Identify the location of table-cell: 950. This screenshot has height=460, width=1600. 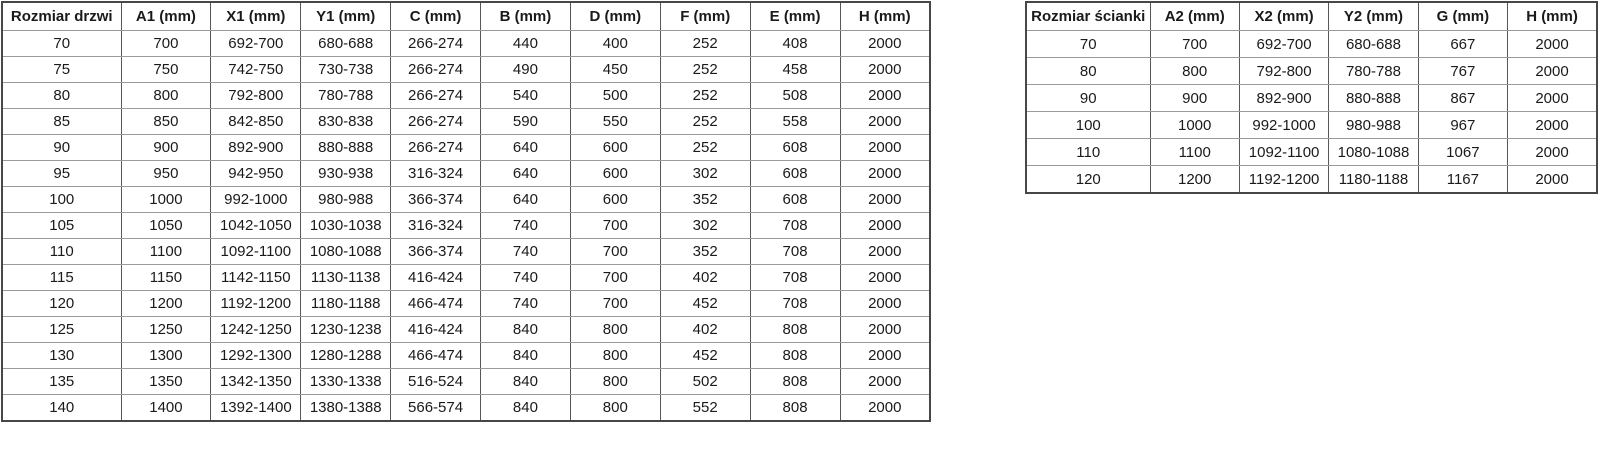
(166, 173).